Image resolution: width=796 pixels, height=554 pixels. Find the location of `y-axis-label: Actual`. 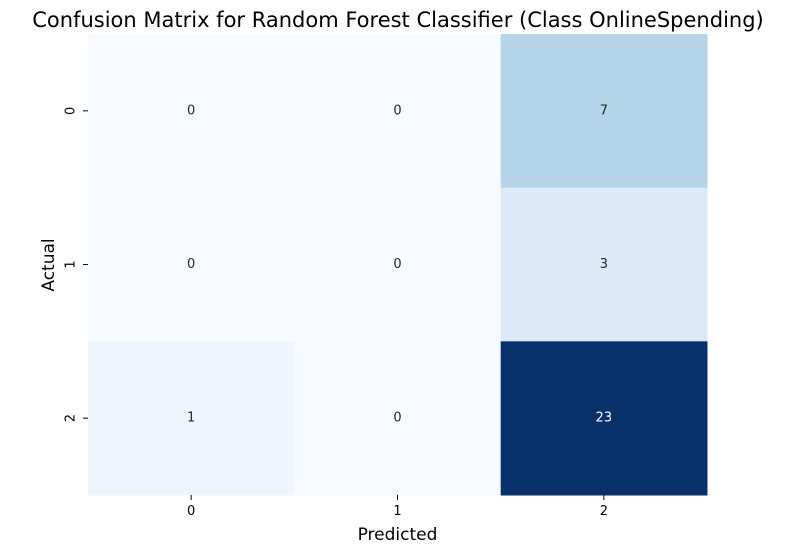

y-axis-label: Actual is located at coordinates (49, 264).